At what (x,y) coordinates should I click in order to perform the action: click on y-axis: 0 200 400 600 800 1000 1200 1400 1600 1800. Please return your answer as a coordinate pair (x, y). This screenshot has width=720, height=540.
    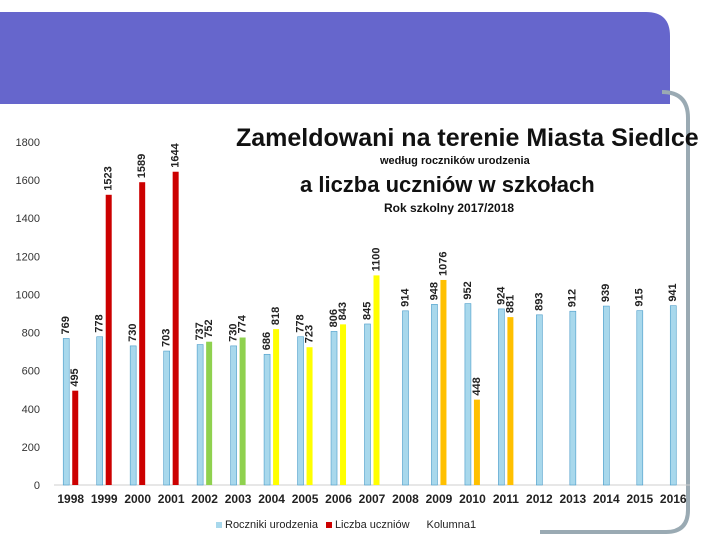
    Looking at the image, I should click on (28, 314).